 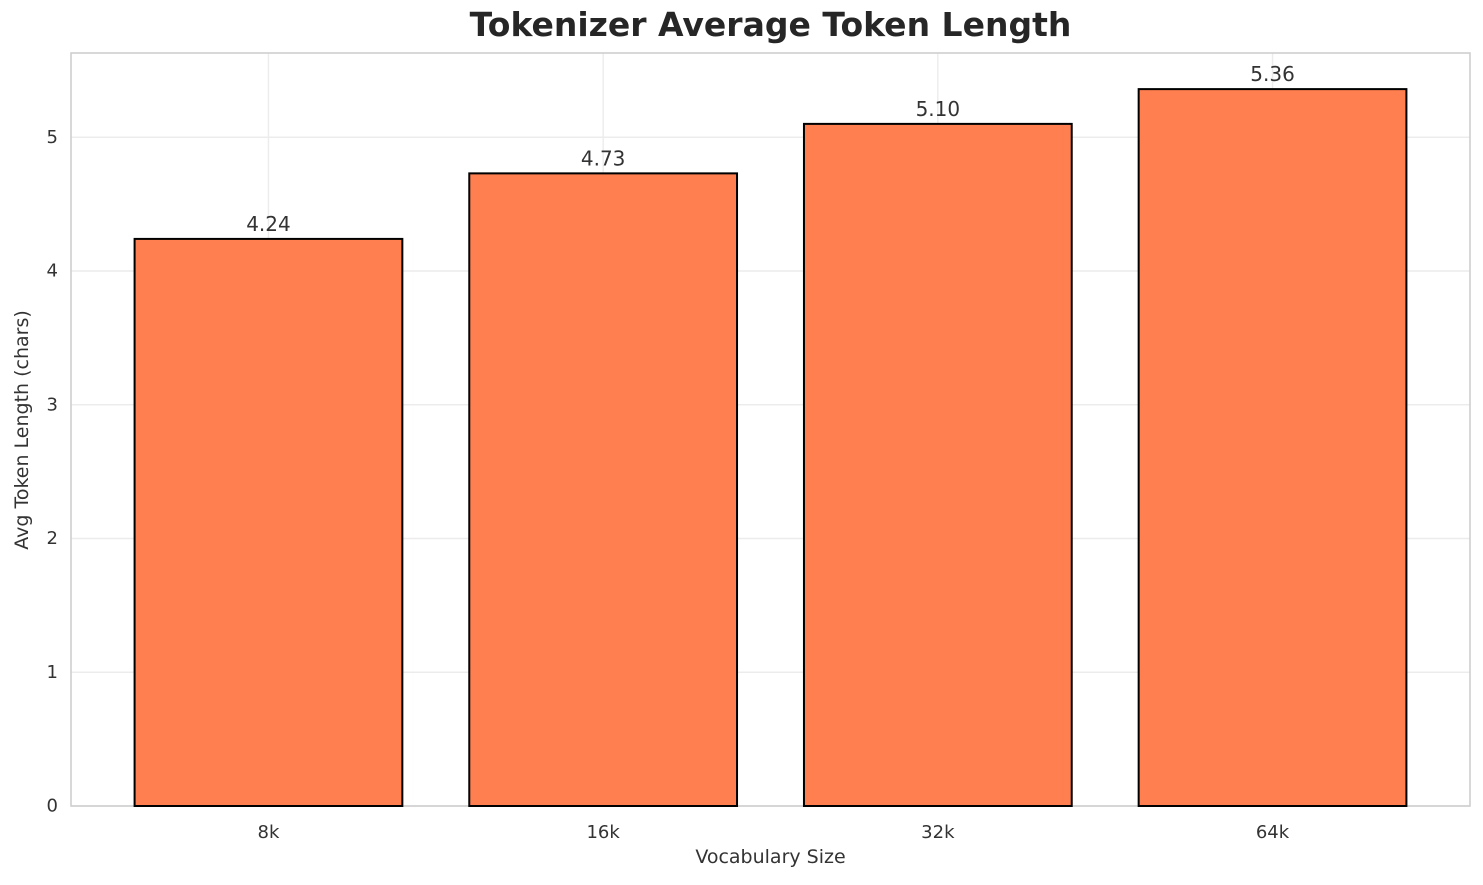 I want to click on bar-8k, so click(x=268, y=522).